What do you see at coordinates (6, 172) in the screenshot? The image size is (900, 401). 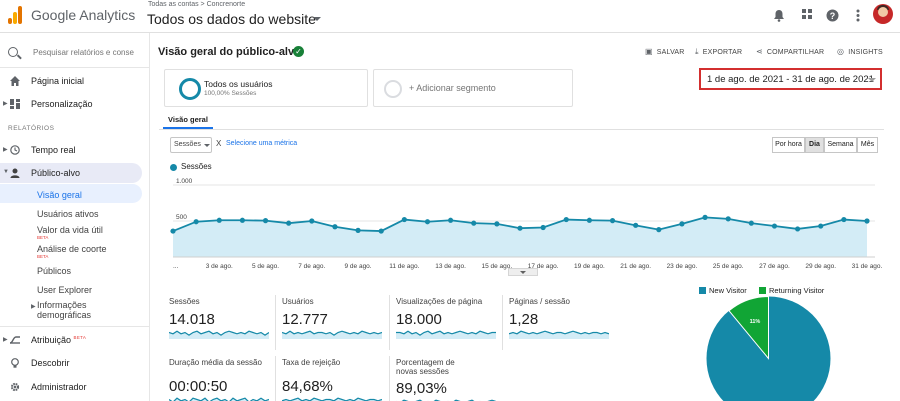 I see `collapse-arrow-icon: ▼` at bounding box center [6, 172].